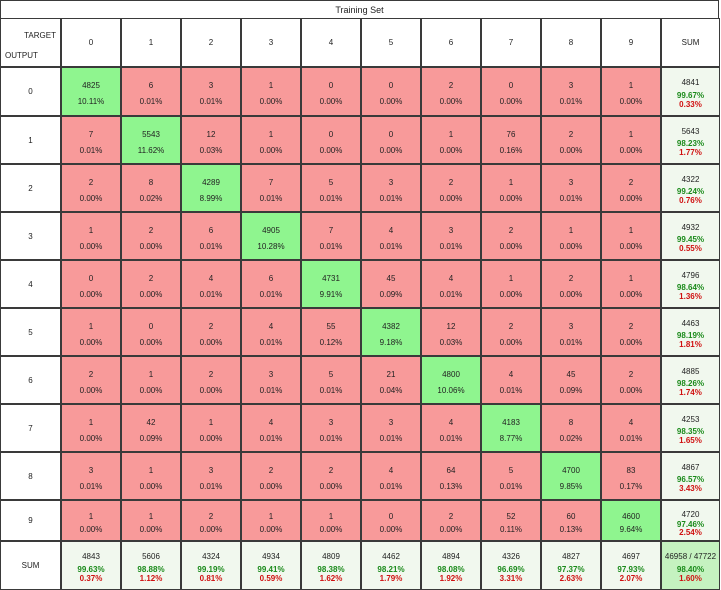 The height and width of the screenshot is (590, 721). Describe the element at coordinates (211, 150) in the screenshot. I see `cell-percent: 0.03%` at that location.